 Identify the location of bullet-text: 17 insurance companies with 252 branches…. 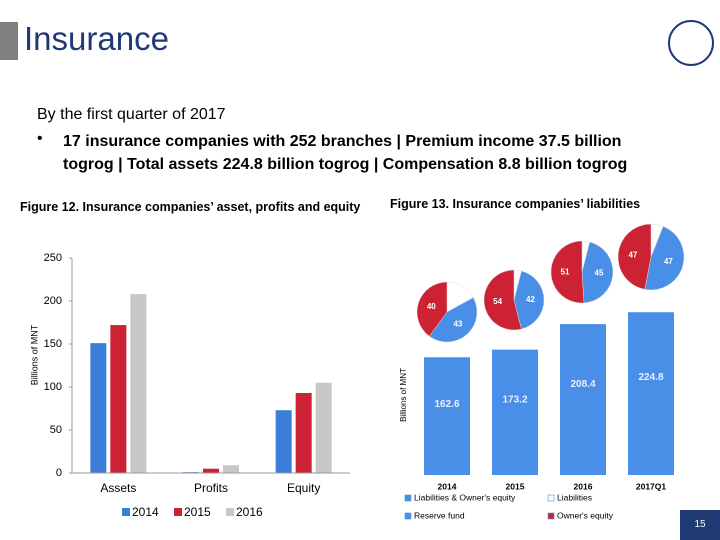
(345, 153).